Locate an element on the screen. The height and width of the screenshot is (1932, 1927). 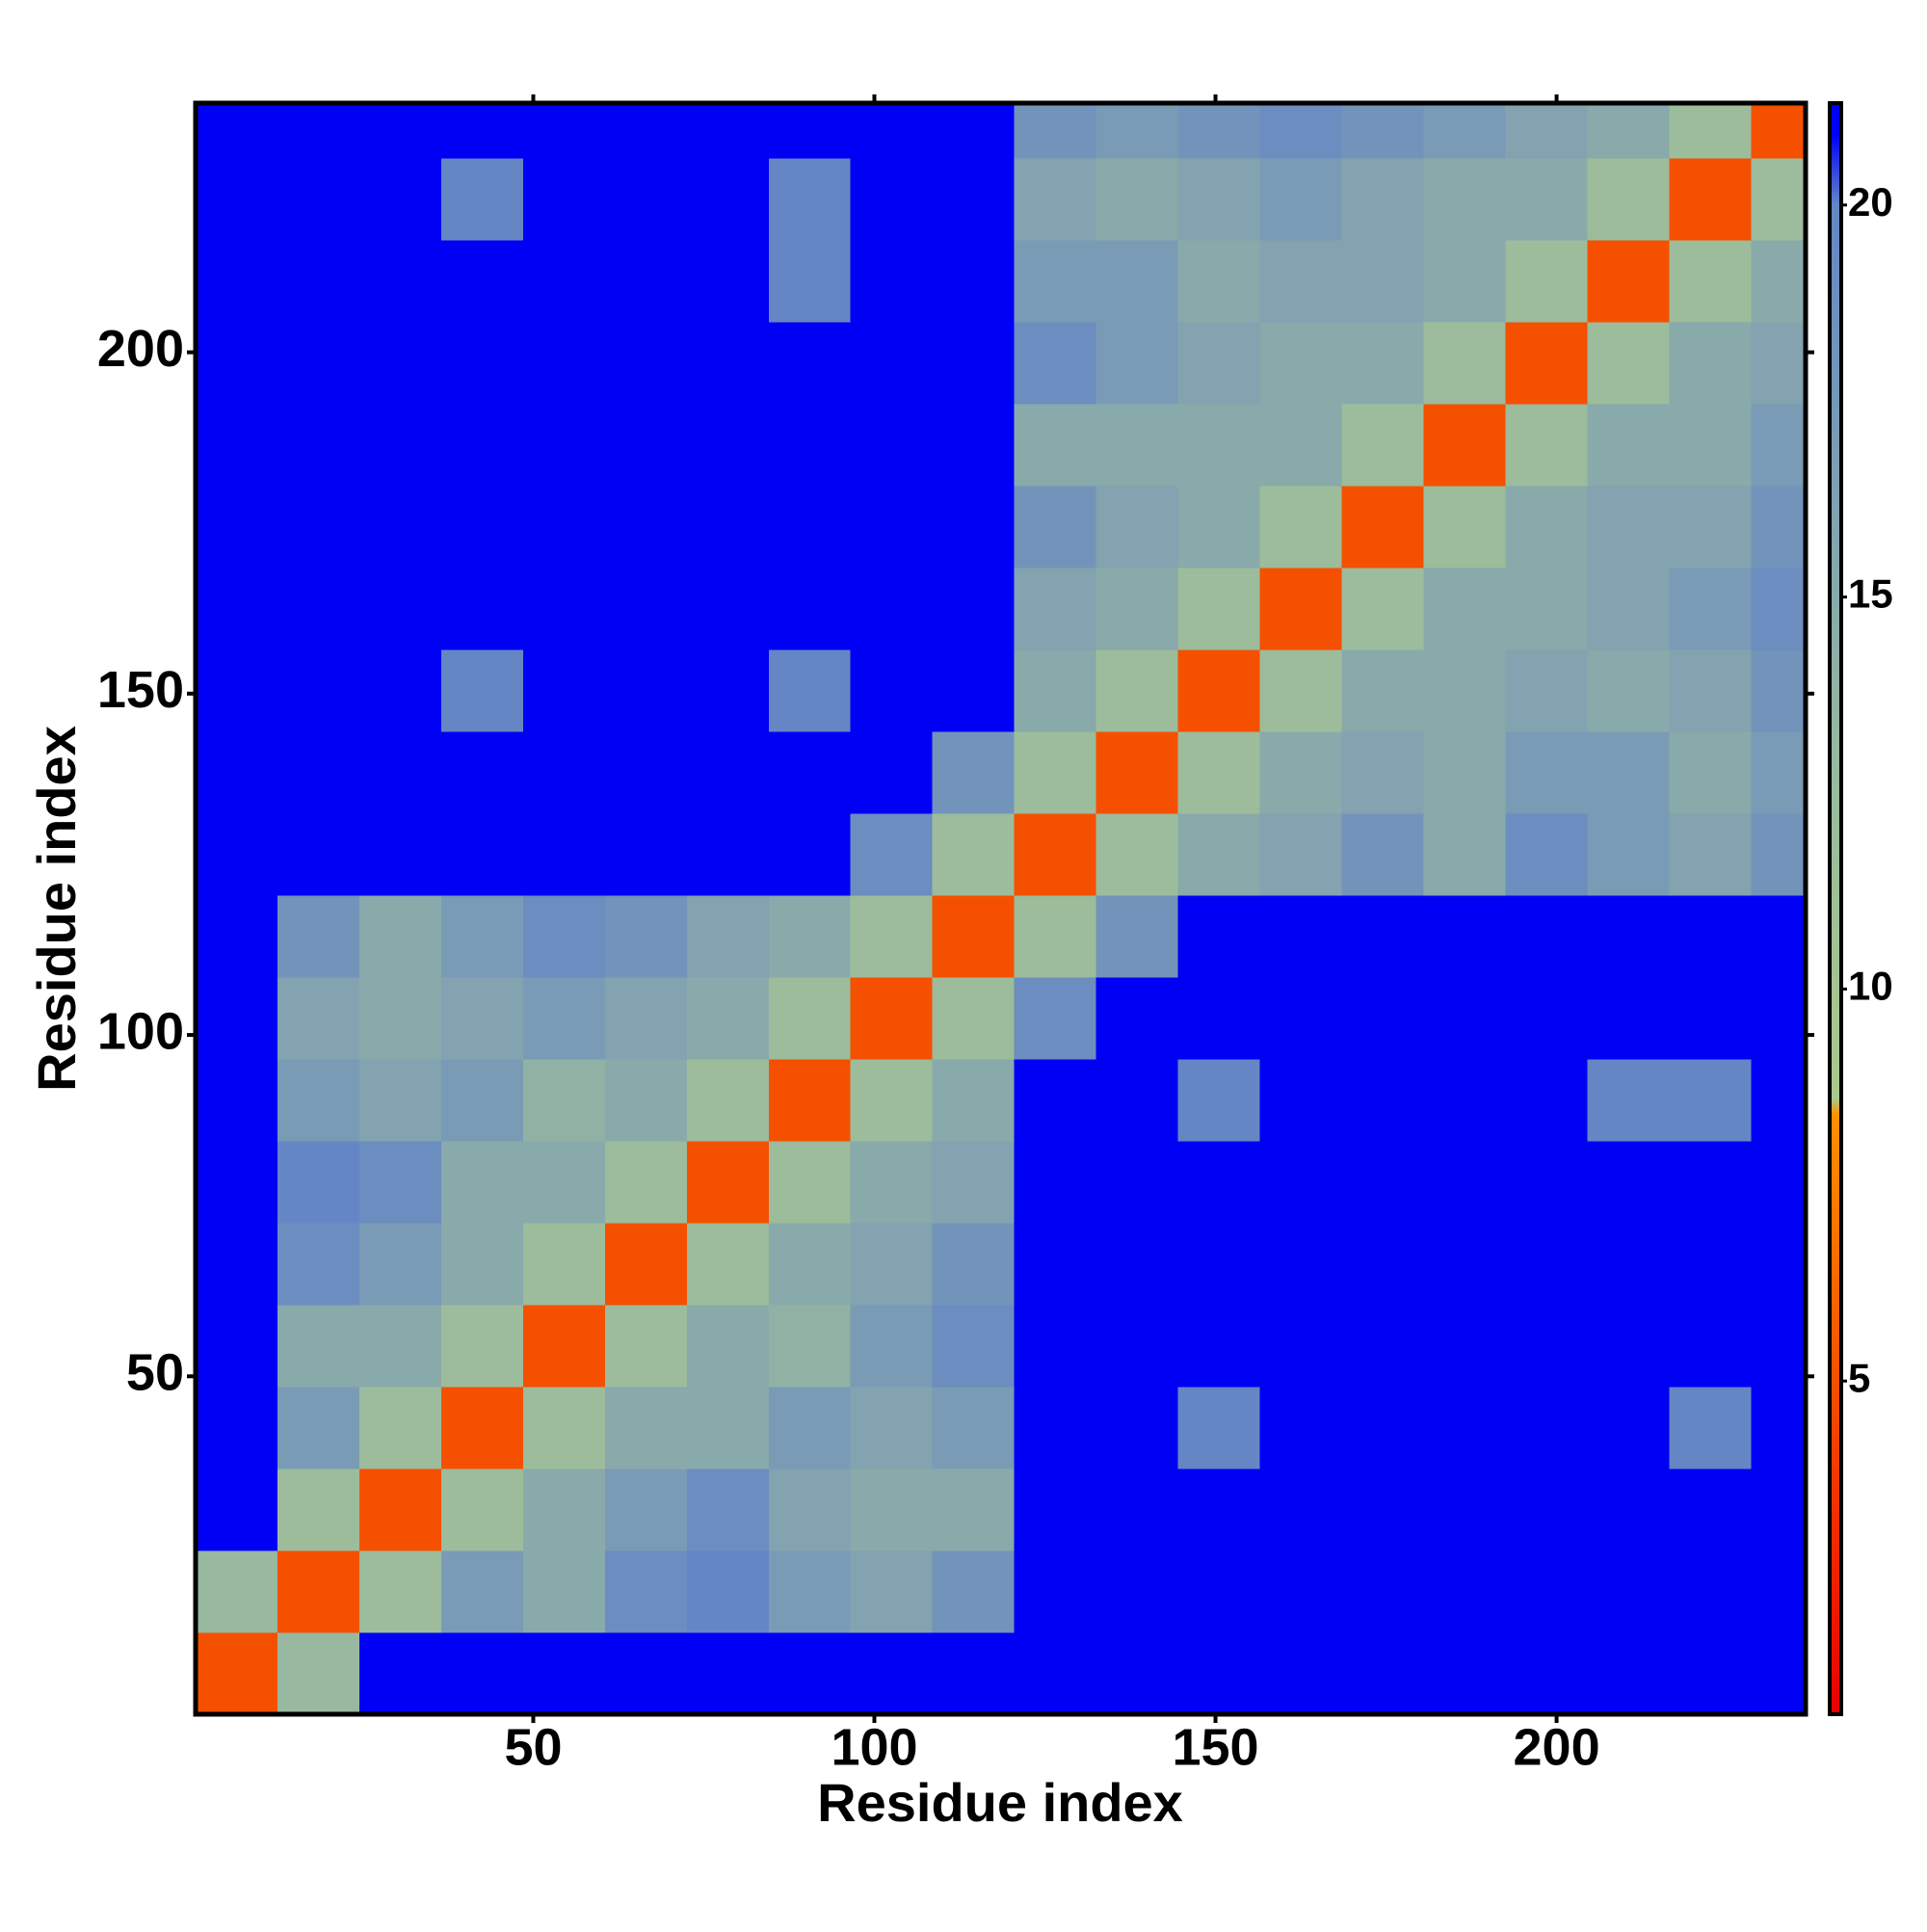
x-tick-label: 200 is located at coordinates (1557, 1747).